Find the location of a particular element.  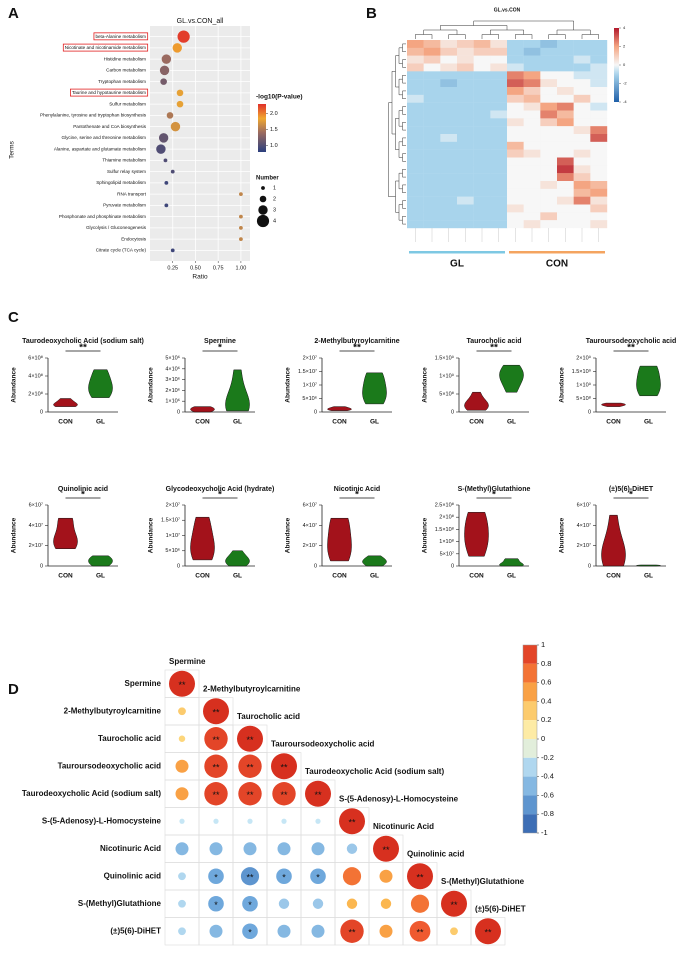

term-label: Sphingolipid metabolism is located at coordinates (121, 182).